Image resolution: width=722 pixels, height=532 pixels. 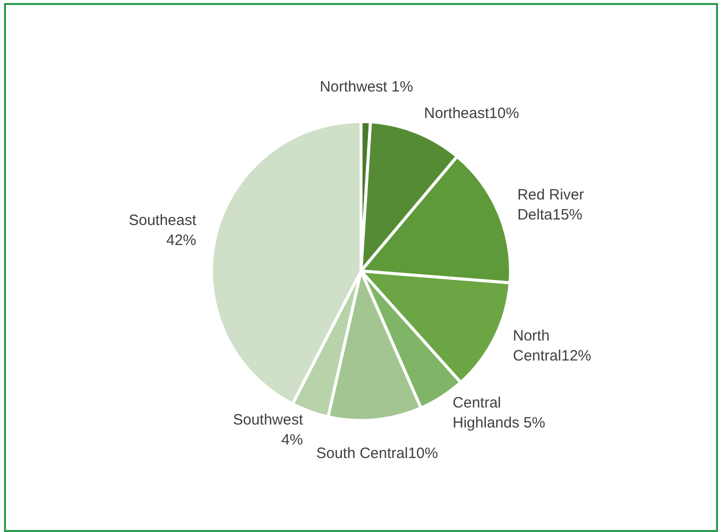 What do you see at coordinates (377, 453) in the screenshot?
I see `slice-label: South Central10%` at bounding box center [377, 453].